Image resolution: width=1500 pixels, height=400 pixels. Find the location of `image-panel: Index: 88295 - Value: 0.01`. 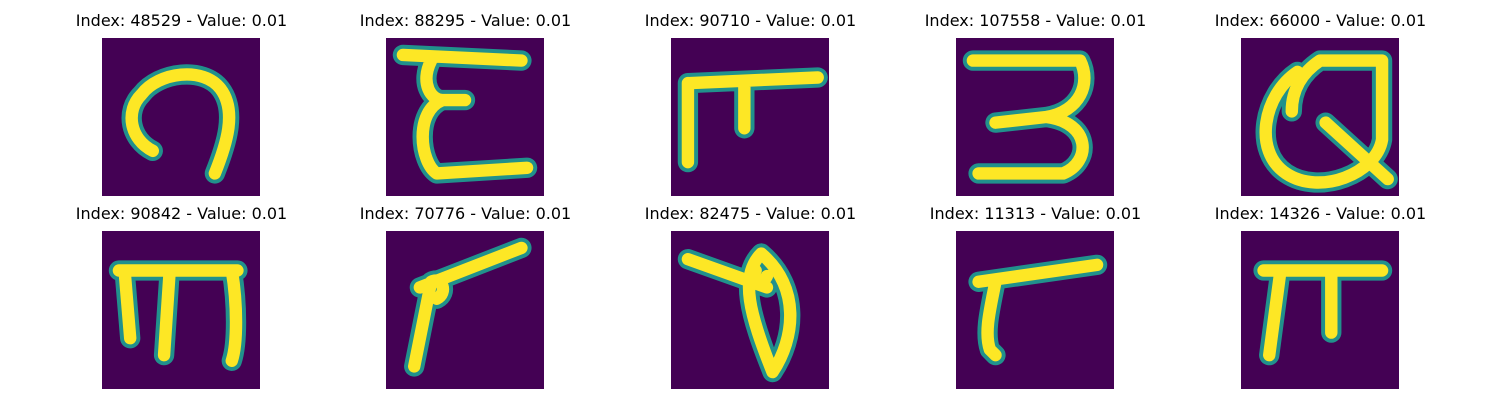

image-panel: Index: 88295 - Value: 0.01 is located at coordinates (465, 103).